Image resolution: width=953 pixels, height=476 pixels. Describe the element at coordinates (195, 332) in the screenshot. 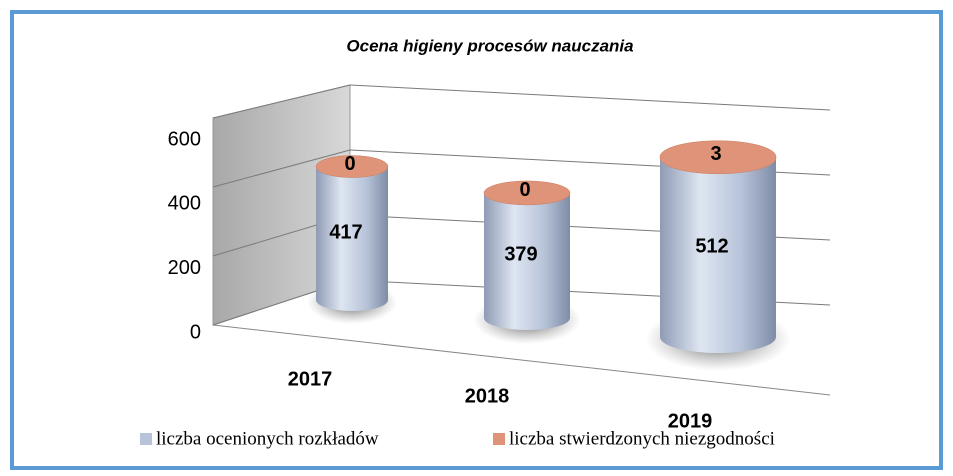

I see `y-tick-label: 0` at that location.